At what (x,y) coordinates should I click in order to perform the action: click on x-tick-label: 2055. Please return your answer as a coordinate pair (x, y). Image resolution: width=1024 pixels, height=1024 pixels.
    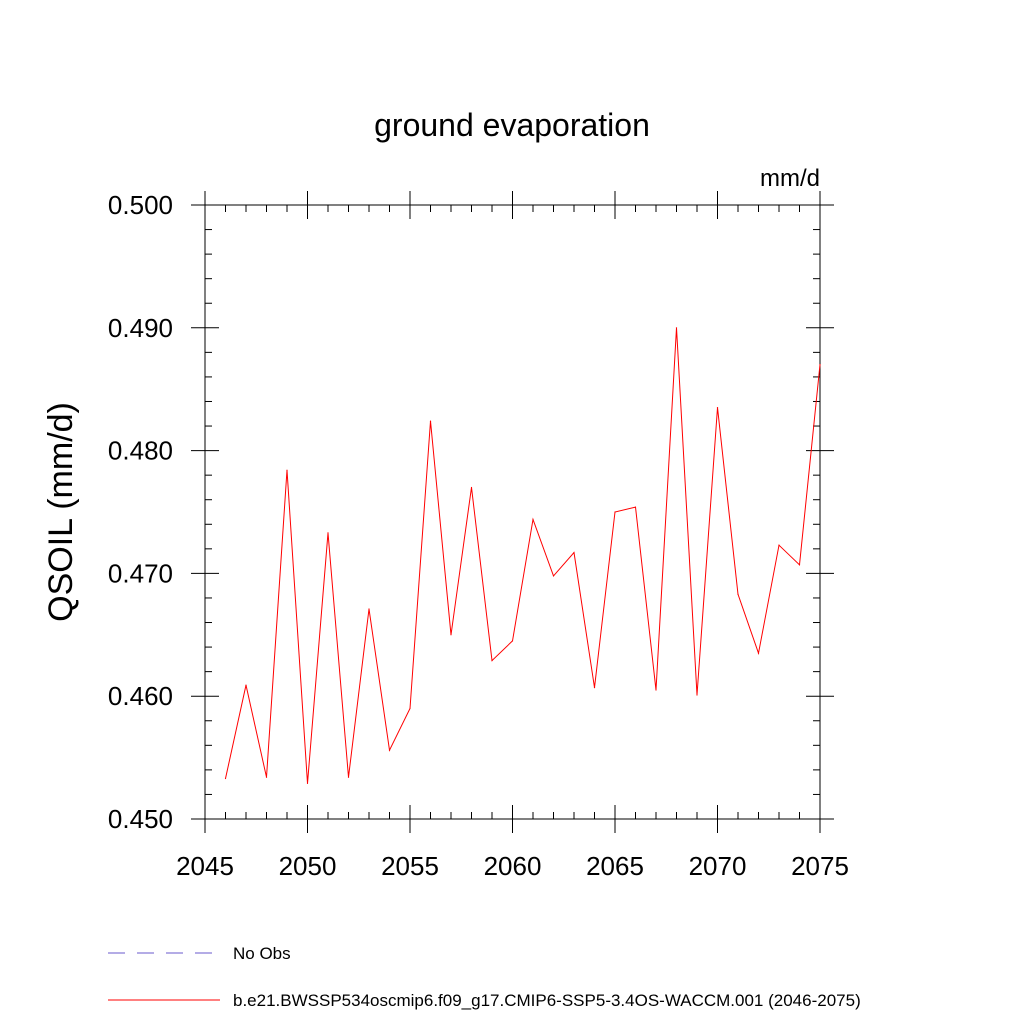
    Looking at the image, I should click on (410, 866).